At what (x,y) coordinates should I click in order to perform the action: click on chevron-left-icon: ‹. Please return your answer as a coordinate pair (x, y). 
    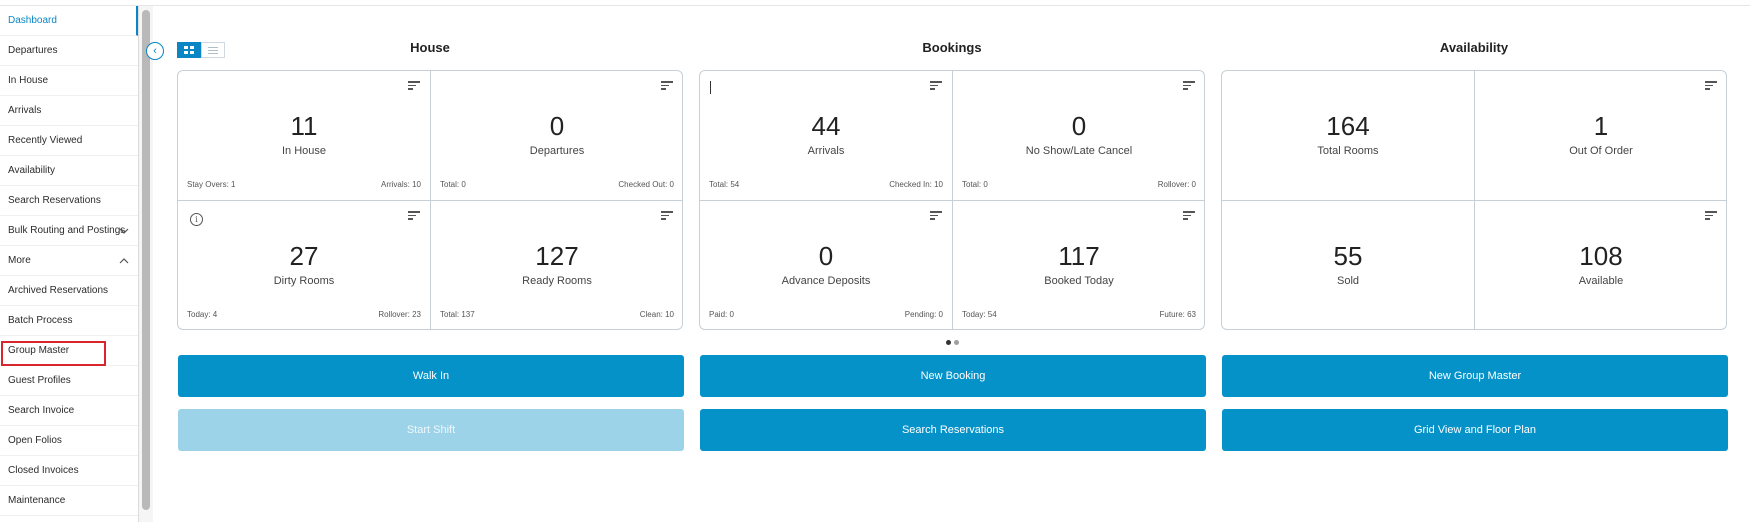
    Looking at the image, I should click on (155, 51).